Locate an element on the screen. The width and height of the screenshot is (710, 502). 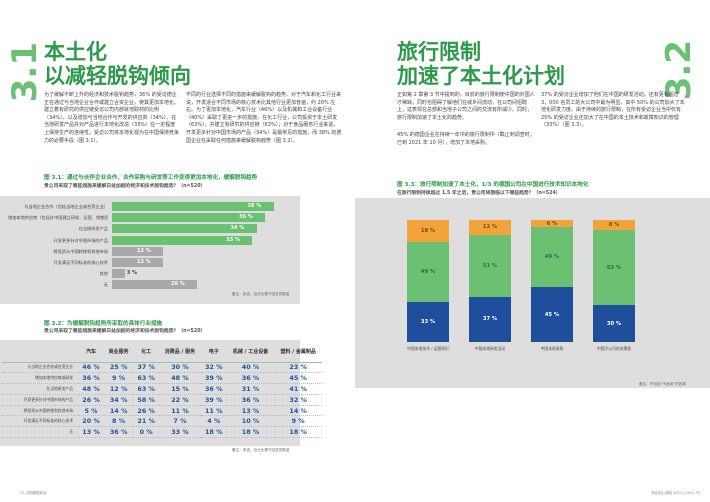
segment-value-label: 6 % is located at coordinates (552, 223).